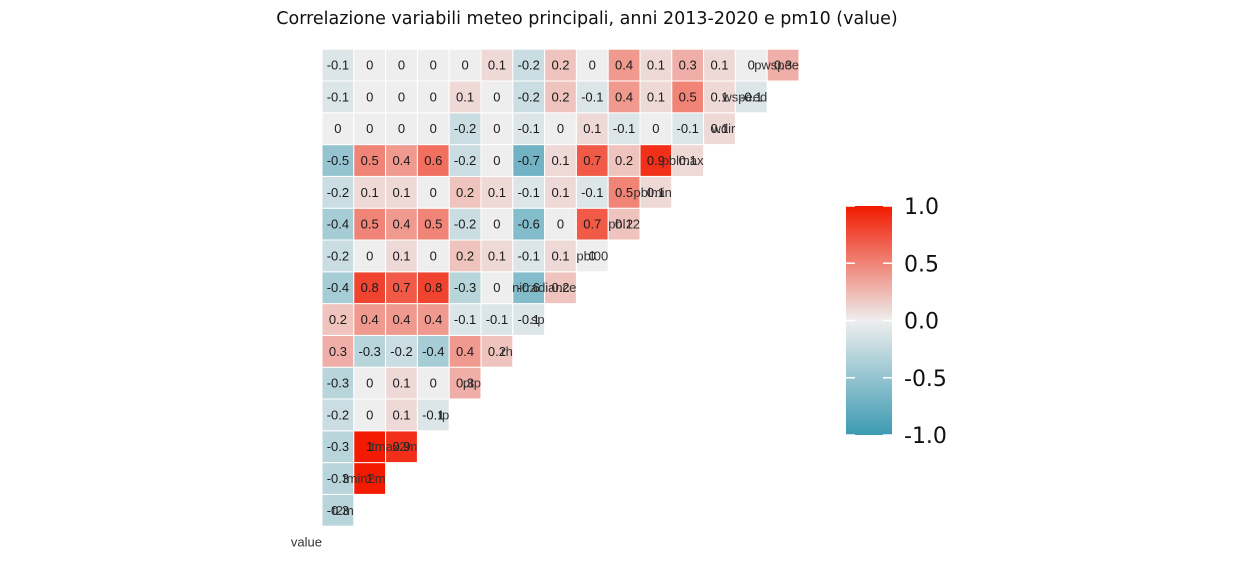 Image resolution: width=1248 pixels, height=576 pixels. Describe the element at coordinates (338, 160) in the screenshot. I see `cell-value-label: -0.5` at that location.